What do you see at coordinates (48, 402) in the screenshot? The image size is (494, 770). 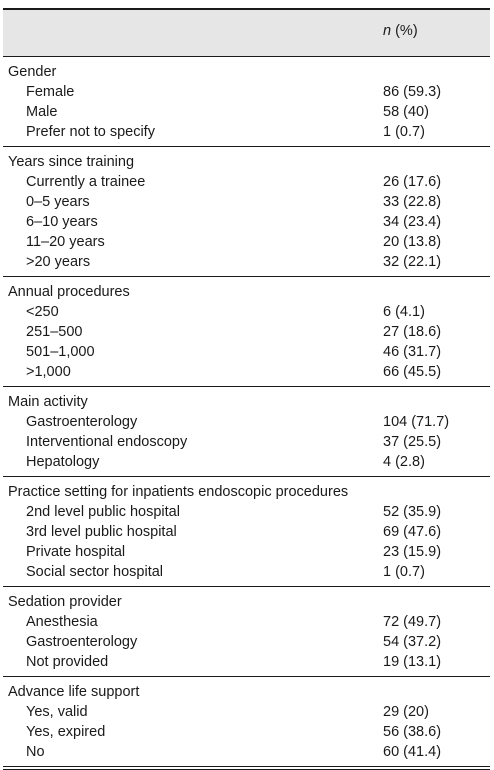 I see `section-title: Main activity` at bounding box center [48, 402].